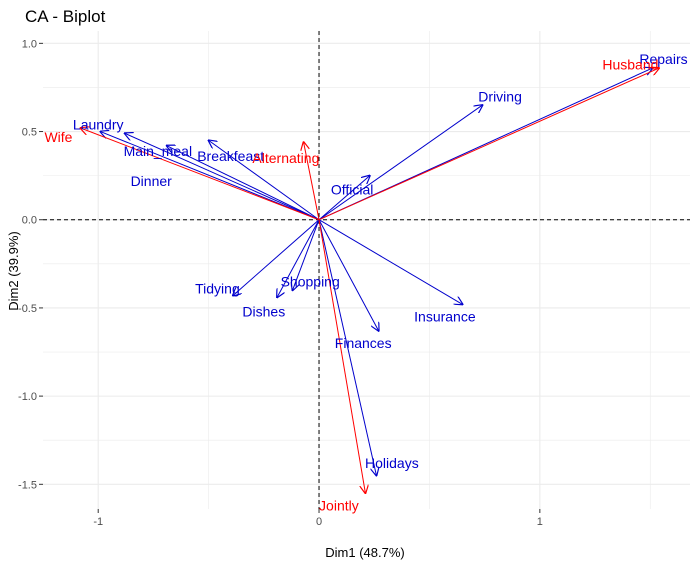  I want to click on x-axis-title: Dim1 (48.7%), so click(364, 552).